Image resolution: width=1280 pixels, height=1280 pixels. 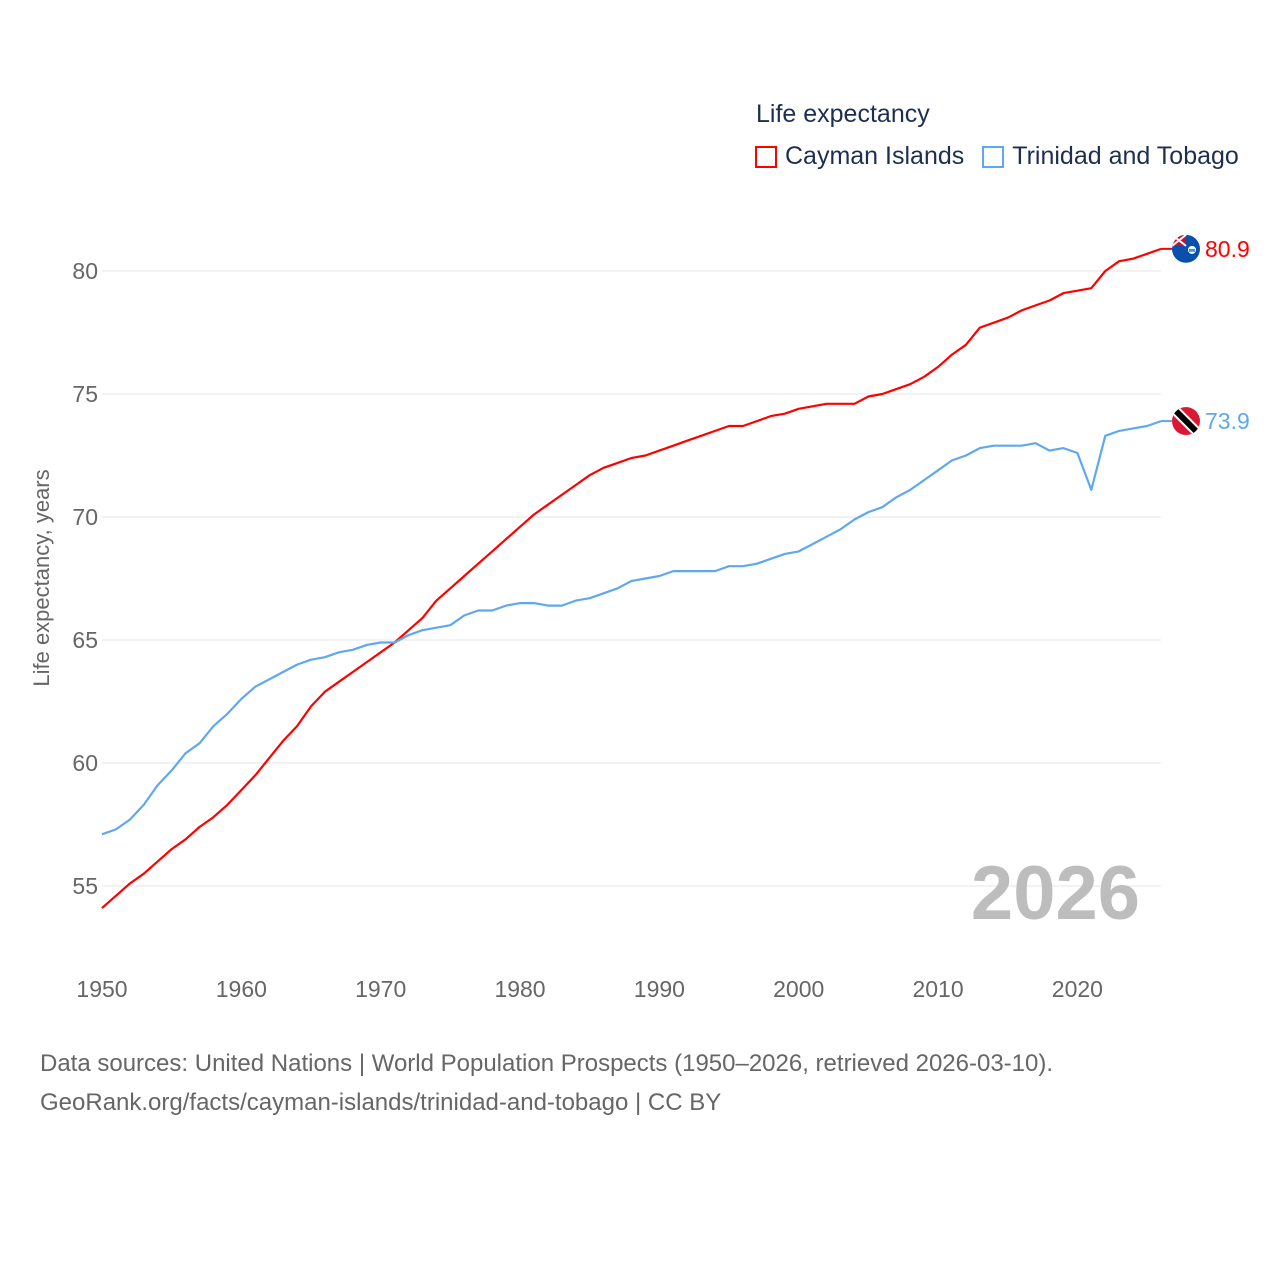 What do you see at coordinates (798, 989) in the screenshot?
I see `x-tick-label: 2000` at bounding box center [798, 989].